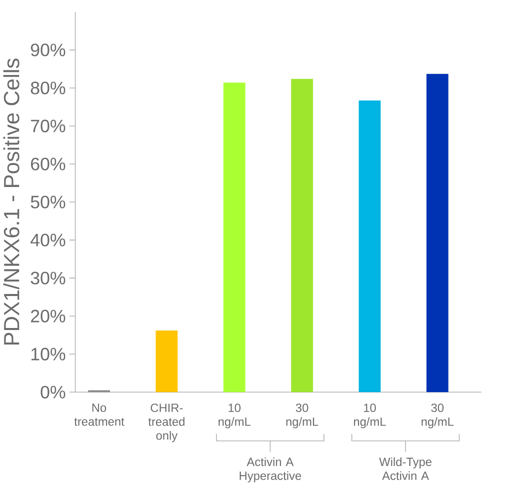 The image size is (524, 489). Describe the element at coordinates (405, 469) in the screenshot. I see `text: Wild-Type Activin A` at that location.